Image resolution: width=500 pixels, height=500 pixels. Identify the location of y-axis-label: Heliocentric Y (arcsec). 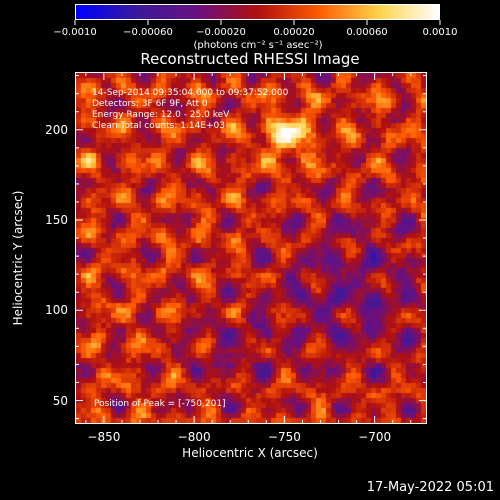
(18, 258).